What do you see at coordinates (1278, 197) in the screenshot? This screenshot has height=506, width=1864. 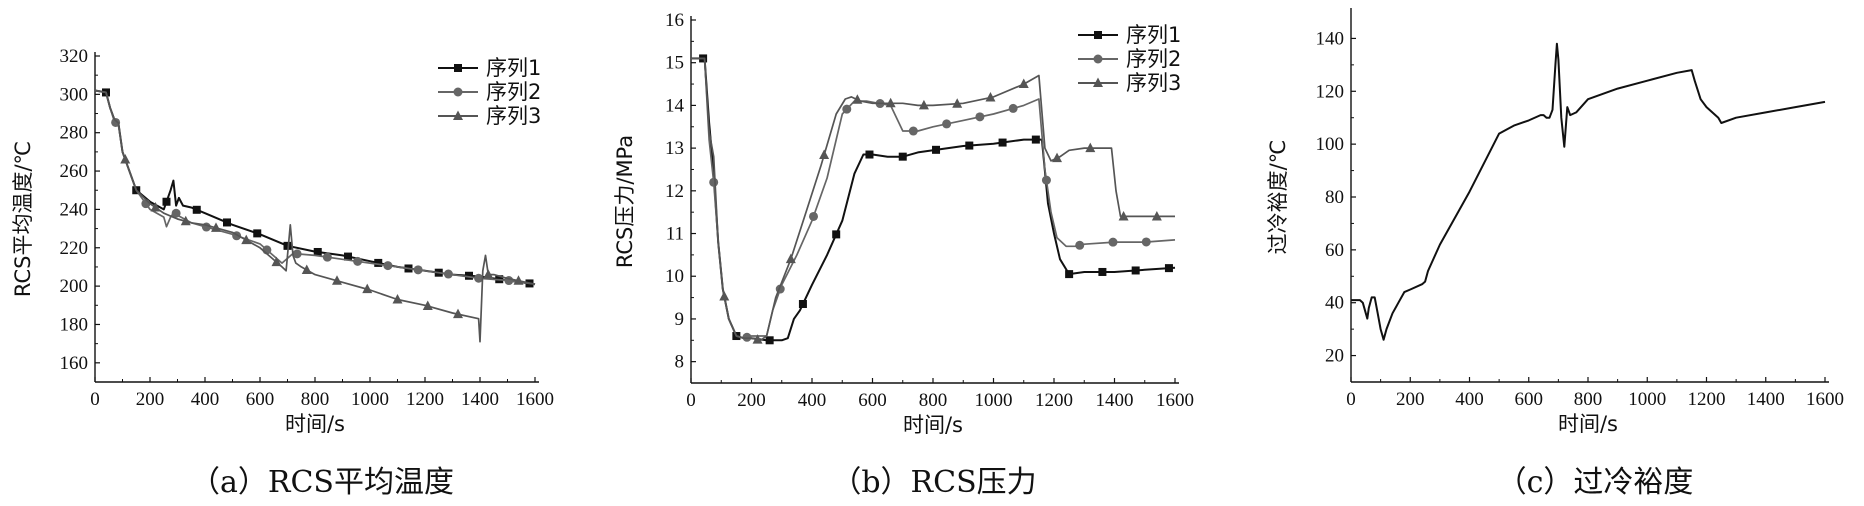 I see `y-axis-label: 过冷裕度/℃` at bounding box center [1278, 197].